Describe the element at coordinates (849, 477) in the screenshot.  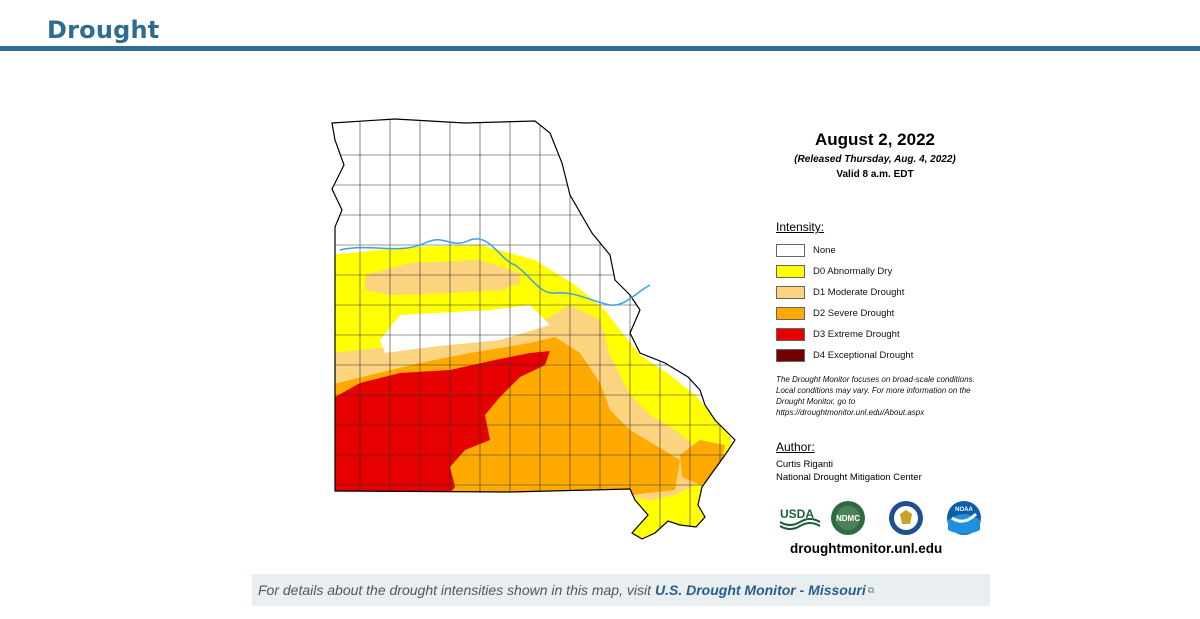
I see `author-org: National Drought Mitigation Center` at that location.